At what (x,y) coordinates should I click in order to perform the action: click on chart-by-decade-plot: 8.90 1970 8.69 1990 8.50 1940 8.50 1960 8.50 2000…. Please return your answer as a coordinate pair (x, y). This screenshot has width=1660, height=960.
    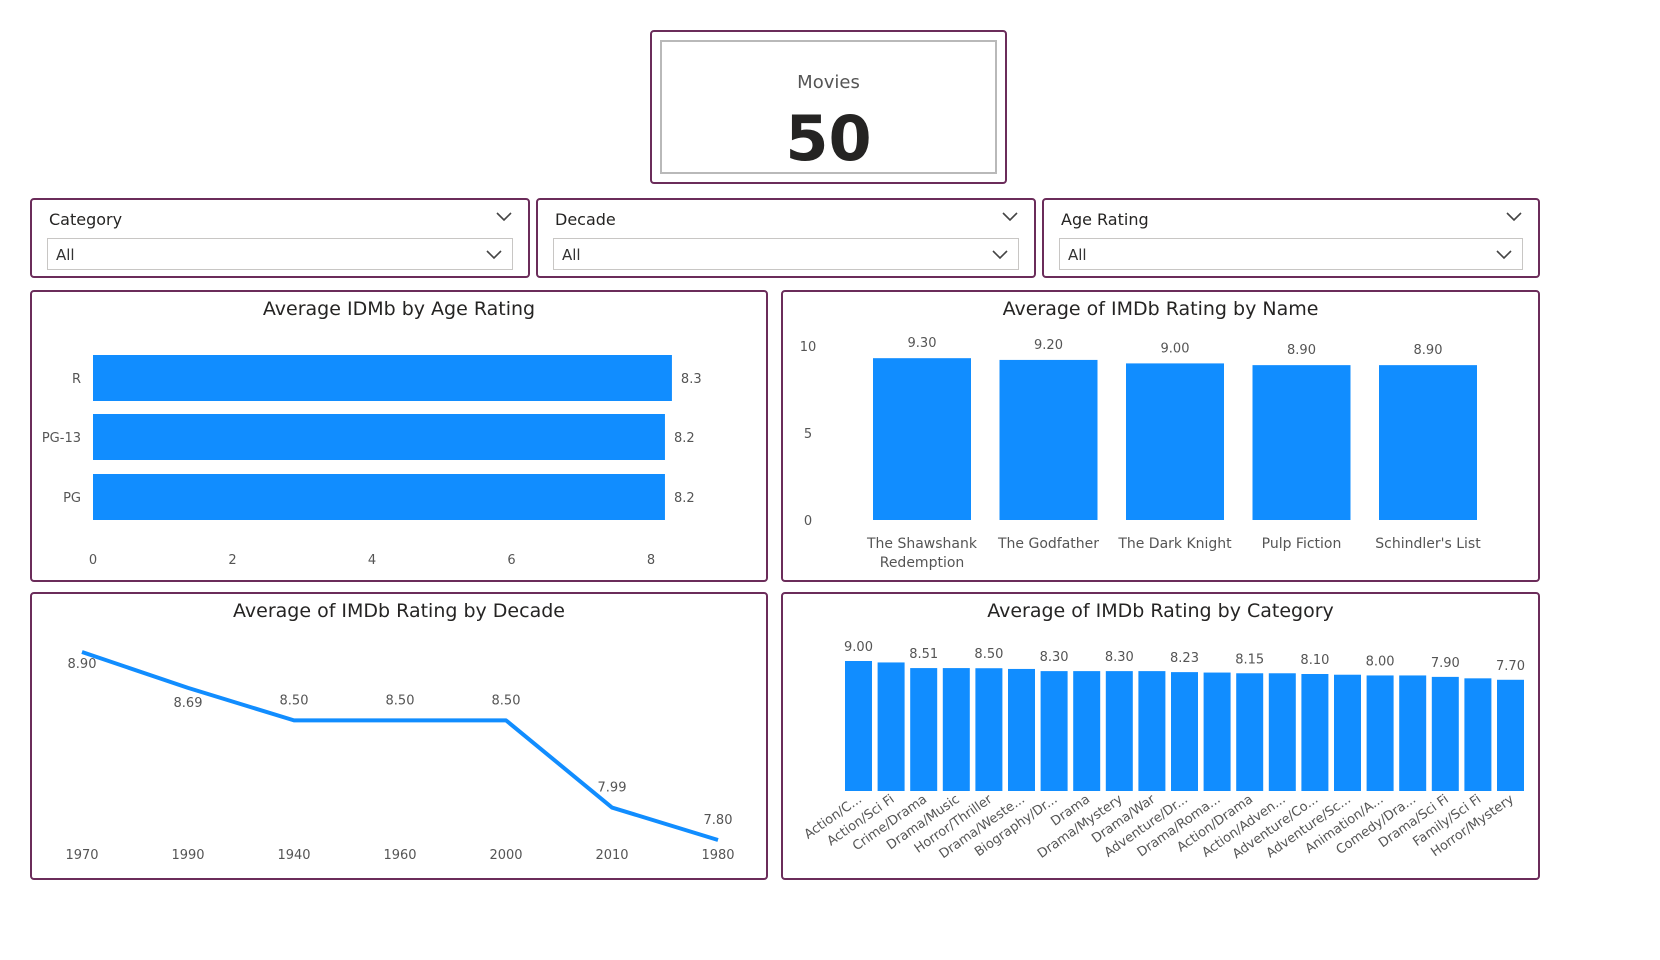
    Looking at the image, I should click on (400, 756).